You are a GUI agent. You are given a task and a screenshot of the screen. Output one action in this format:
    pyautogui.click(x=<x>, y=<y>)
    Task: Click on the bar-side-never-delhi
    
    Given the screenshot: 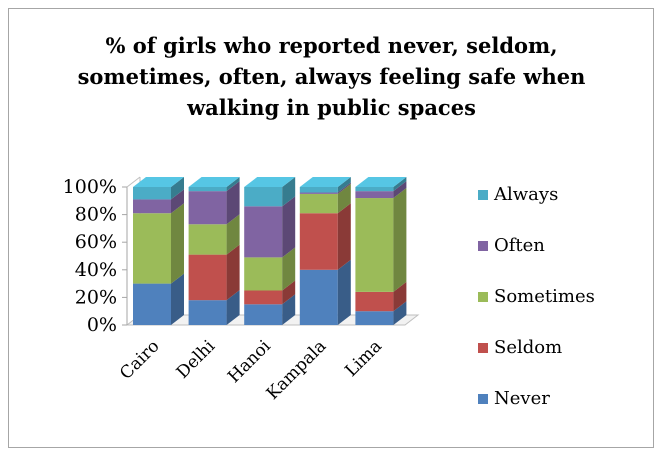 What is the action you would take?
    pyautogui.click(x=233, y=307)
    